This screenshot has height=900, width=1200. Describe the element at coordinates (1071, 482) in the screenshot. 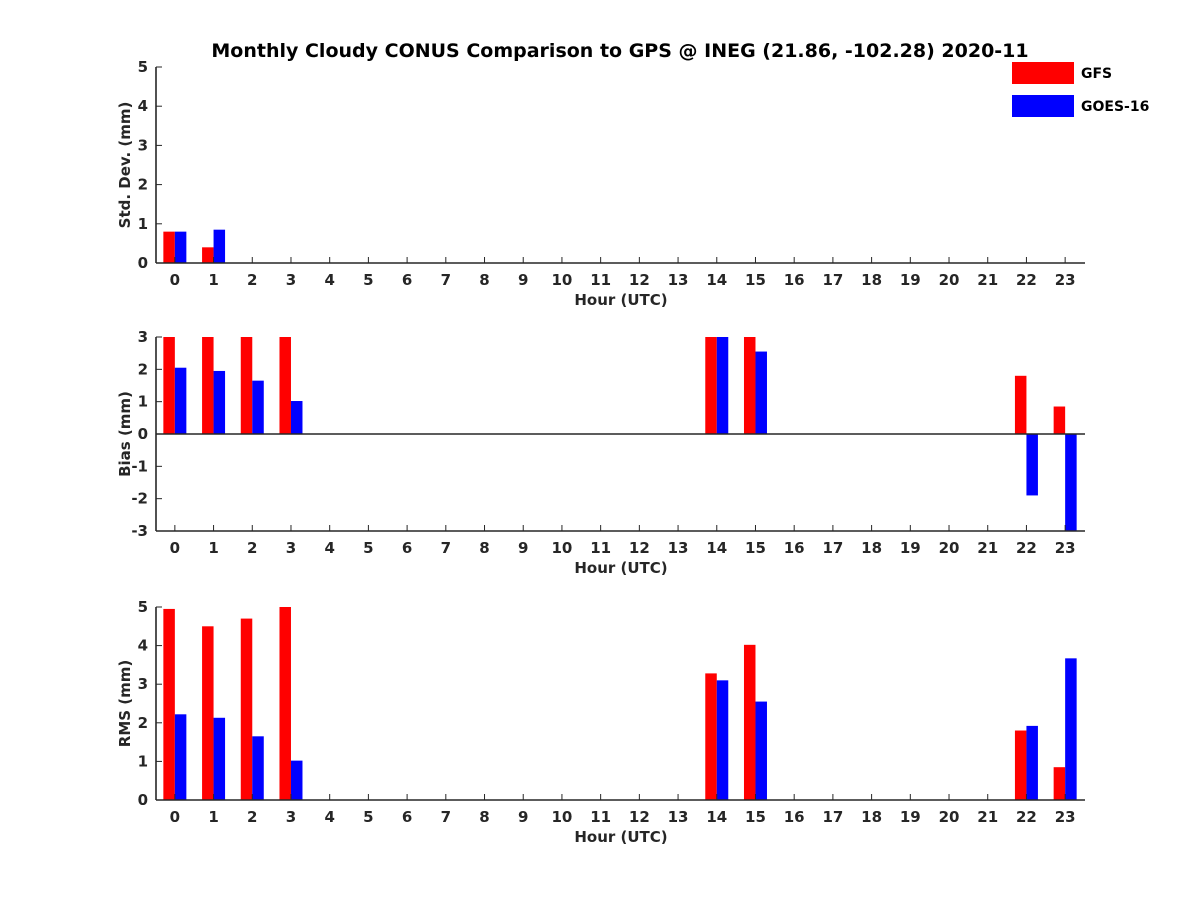

I see `bar-goes16-panel2-h23` at that location.